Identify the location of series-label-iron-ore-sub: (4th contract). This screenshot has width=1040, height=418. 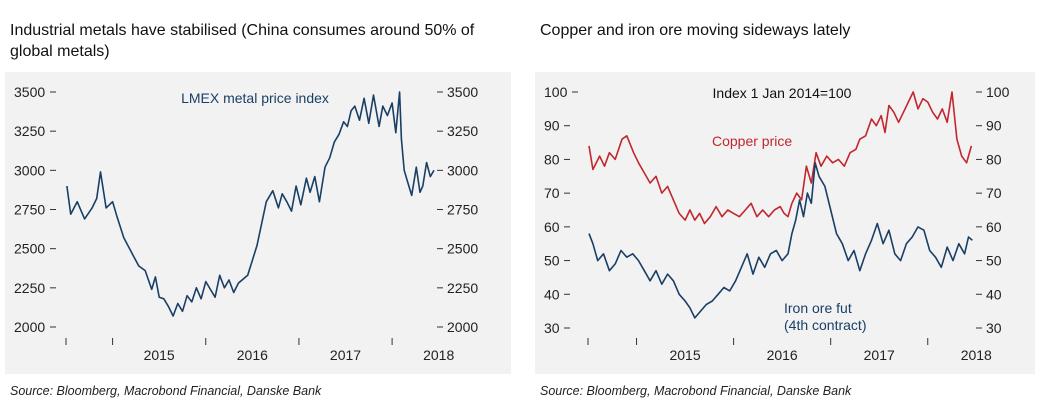
(825, 325).